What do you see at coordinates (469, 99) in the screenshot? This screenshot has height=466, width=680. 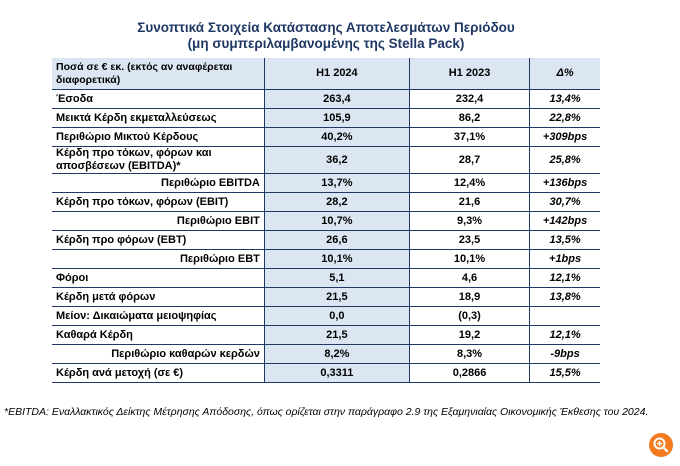 I see `cell: 232,4` at bounding box center [469, 99].